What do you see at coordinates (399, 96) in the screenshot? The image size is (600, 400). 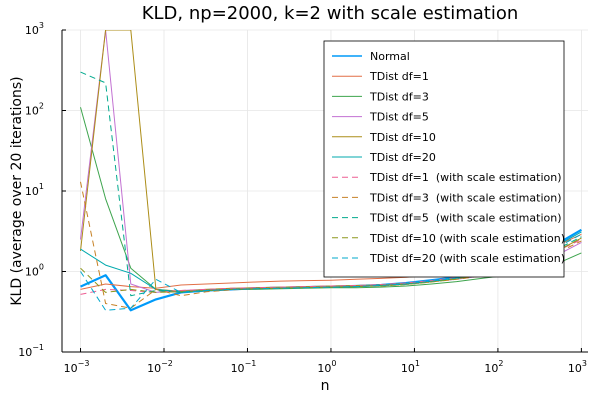 I see `legend-label-2: TDist df=3` at bounding box center [399, 96].